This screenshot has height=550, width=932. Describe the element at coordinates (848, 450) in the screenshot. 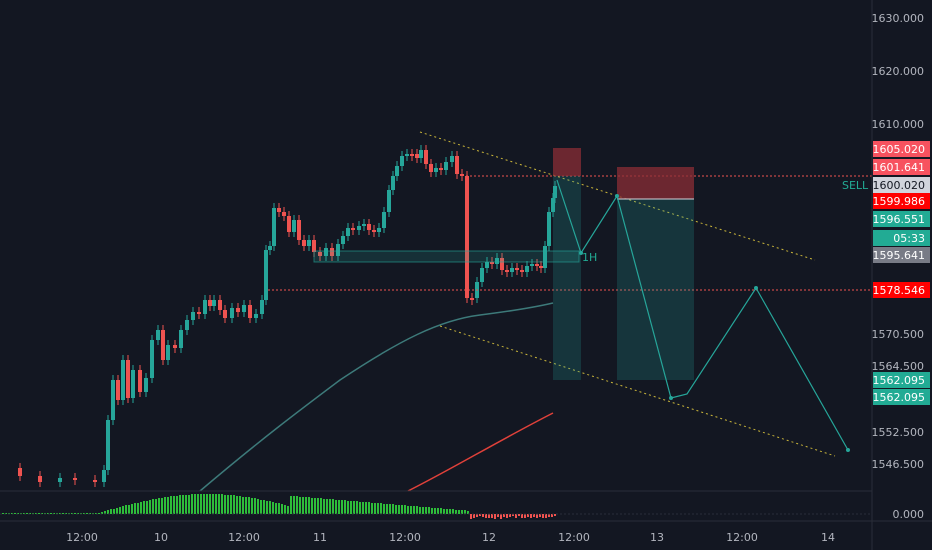

I see `projection-arrow-point` at that location.